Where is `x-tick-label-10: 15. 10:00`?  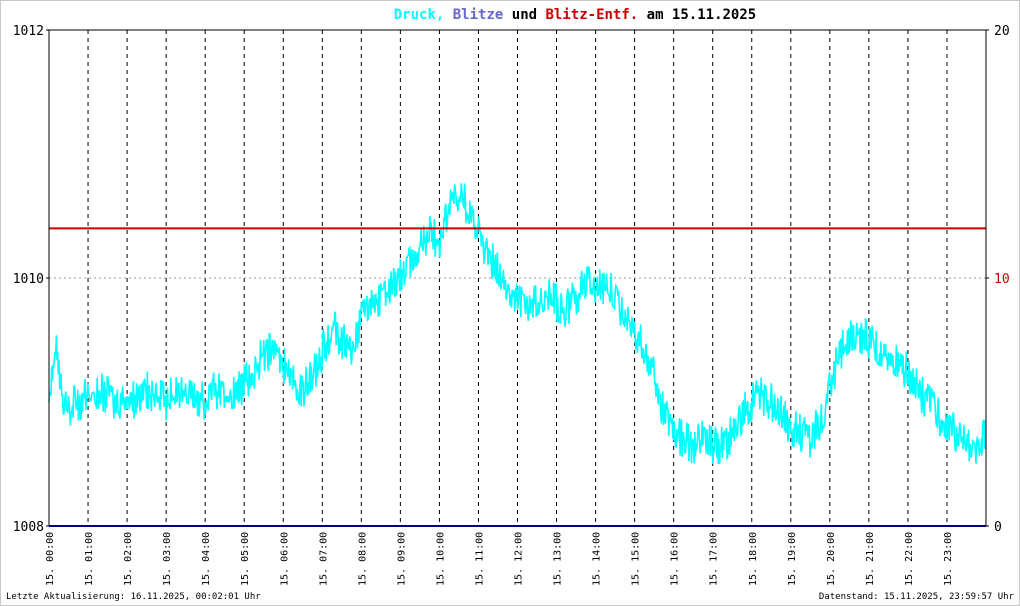 x-tick-label-10: 15. 10:00 is located at coordinates (440, 559).